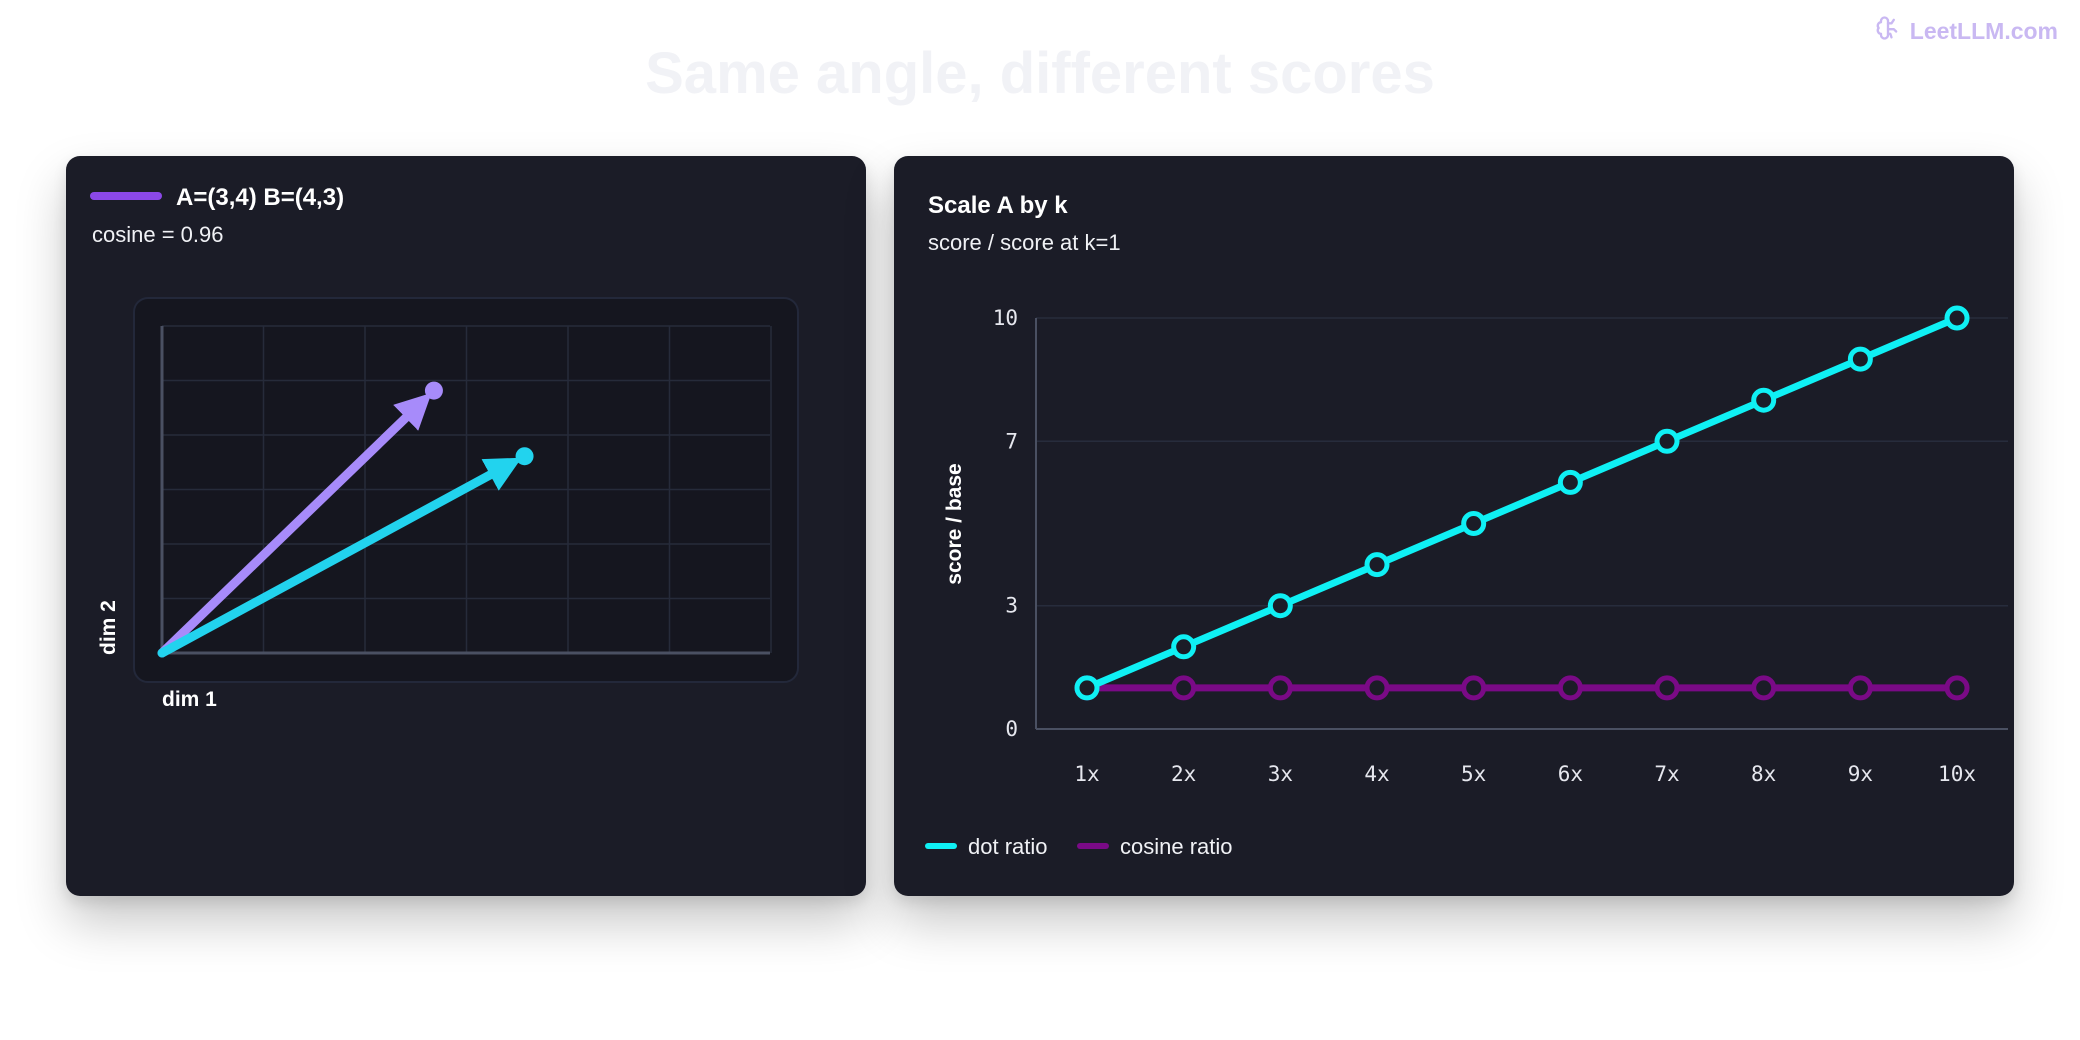 The height and width of the screenshot is (1040, 2080). Describe the element at coordinates (1011, 441) in the screenshot. I see `y-tick-label: 7` at that location.